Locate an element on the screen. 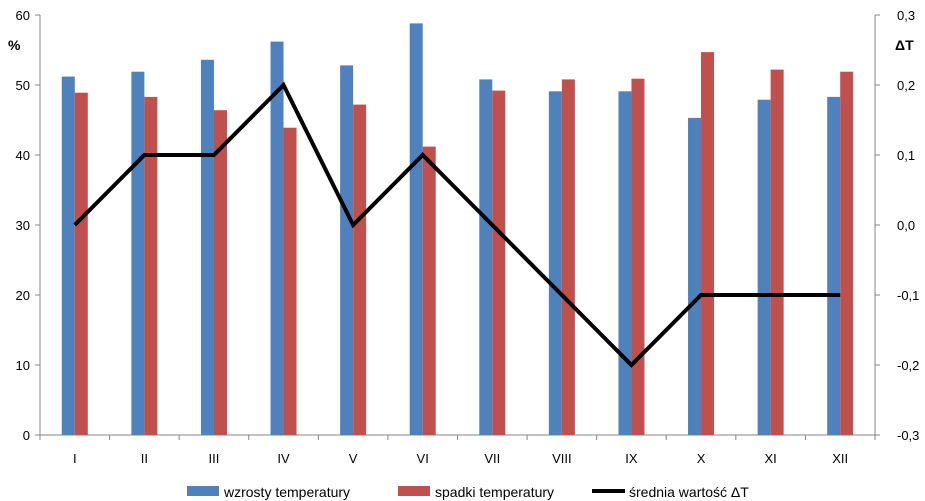  legend-item-spadki: spadki temperatury is located at coordinates (476, 492).